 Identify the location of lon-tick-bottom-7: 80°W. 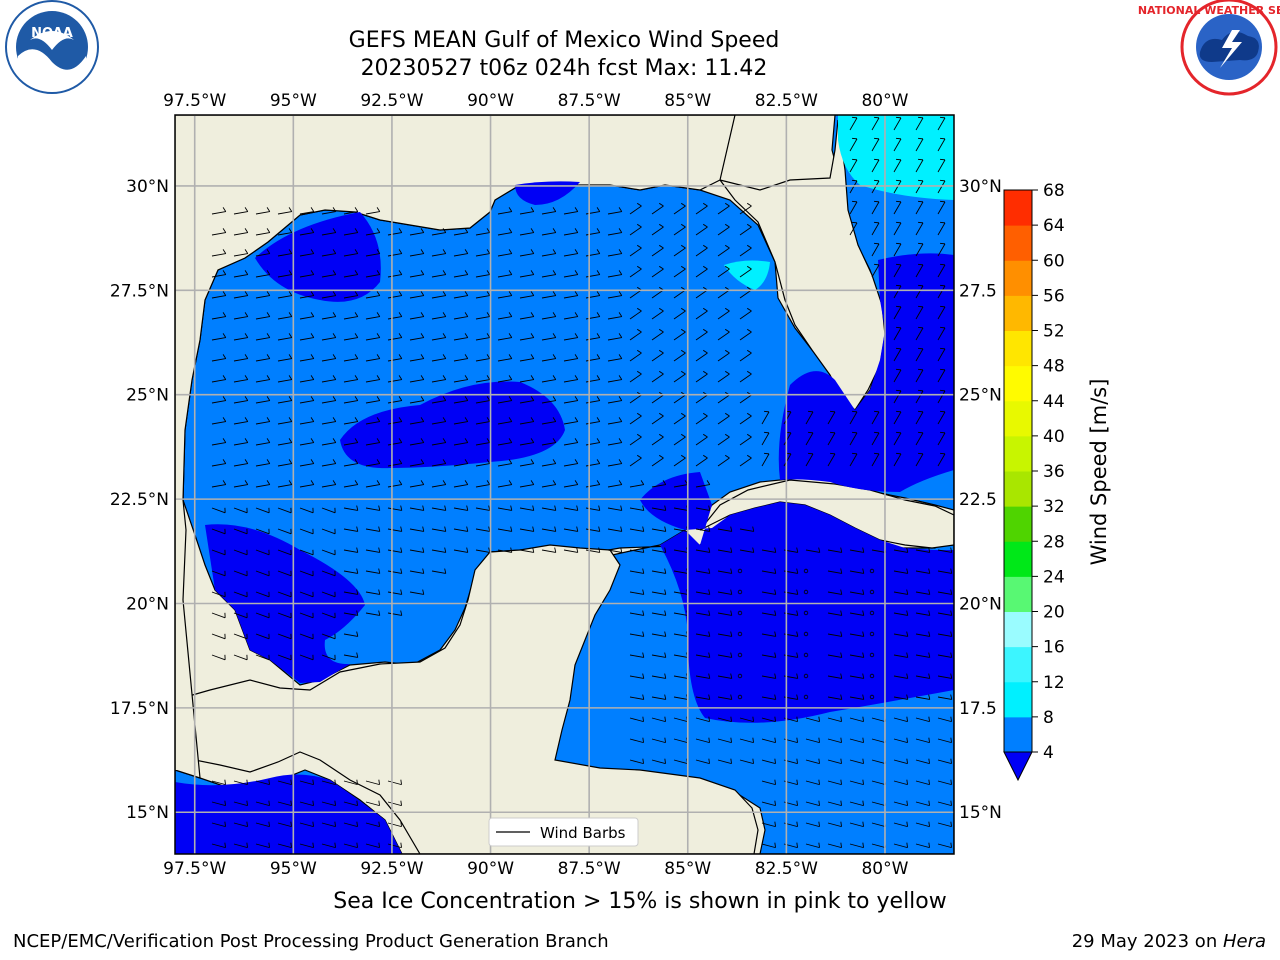
(884, 869).